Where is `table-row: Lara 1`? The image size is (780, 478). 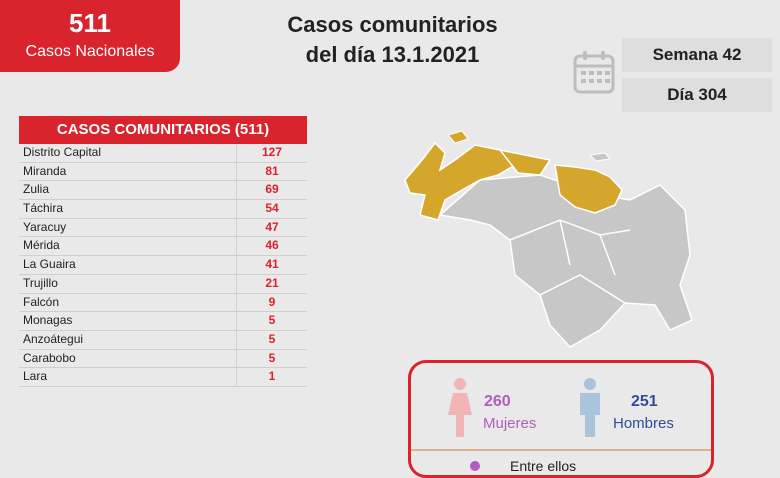 table-row: Lara 1 is located at coordinates (163, 377).